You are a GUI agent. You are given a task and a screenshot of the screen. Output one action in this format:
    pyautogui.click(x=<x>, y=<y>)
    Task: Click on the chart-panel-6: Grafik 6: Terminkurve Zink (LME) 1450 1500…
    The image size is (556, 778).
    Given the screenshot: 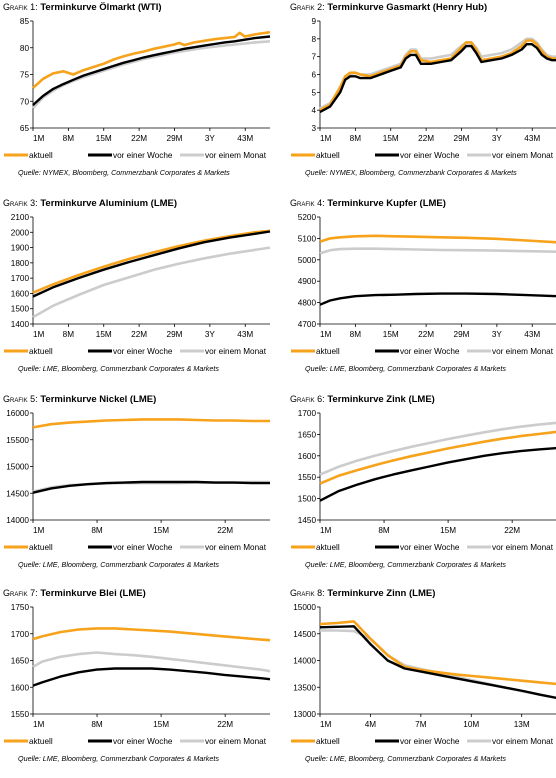 What is the action you would take?
    pyautogui.click(x=421, y=489)
    